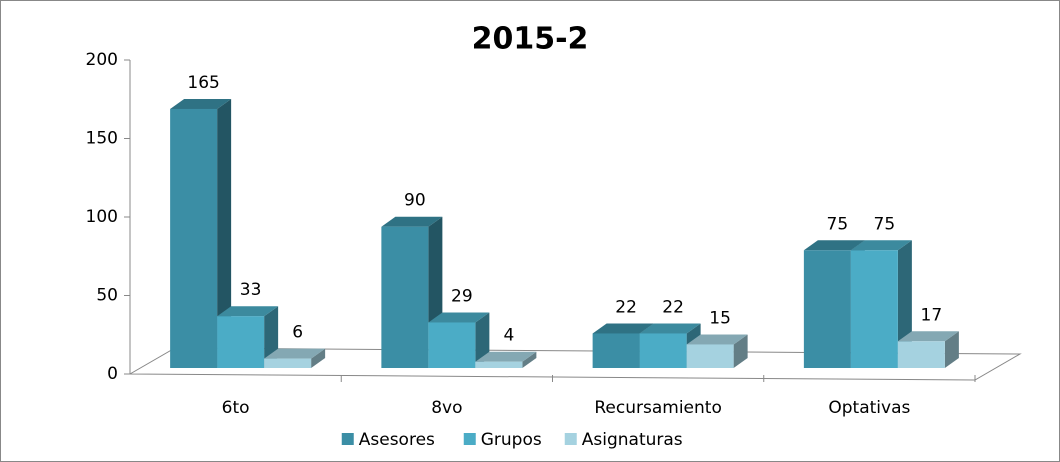  Describe the element at coordinates (415, 201) in the screenshot. I see `value-label: 90` at that location.